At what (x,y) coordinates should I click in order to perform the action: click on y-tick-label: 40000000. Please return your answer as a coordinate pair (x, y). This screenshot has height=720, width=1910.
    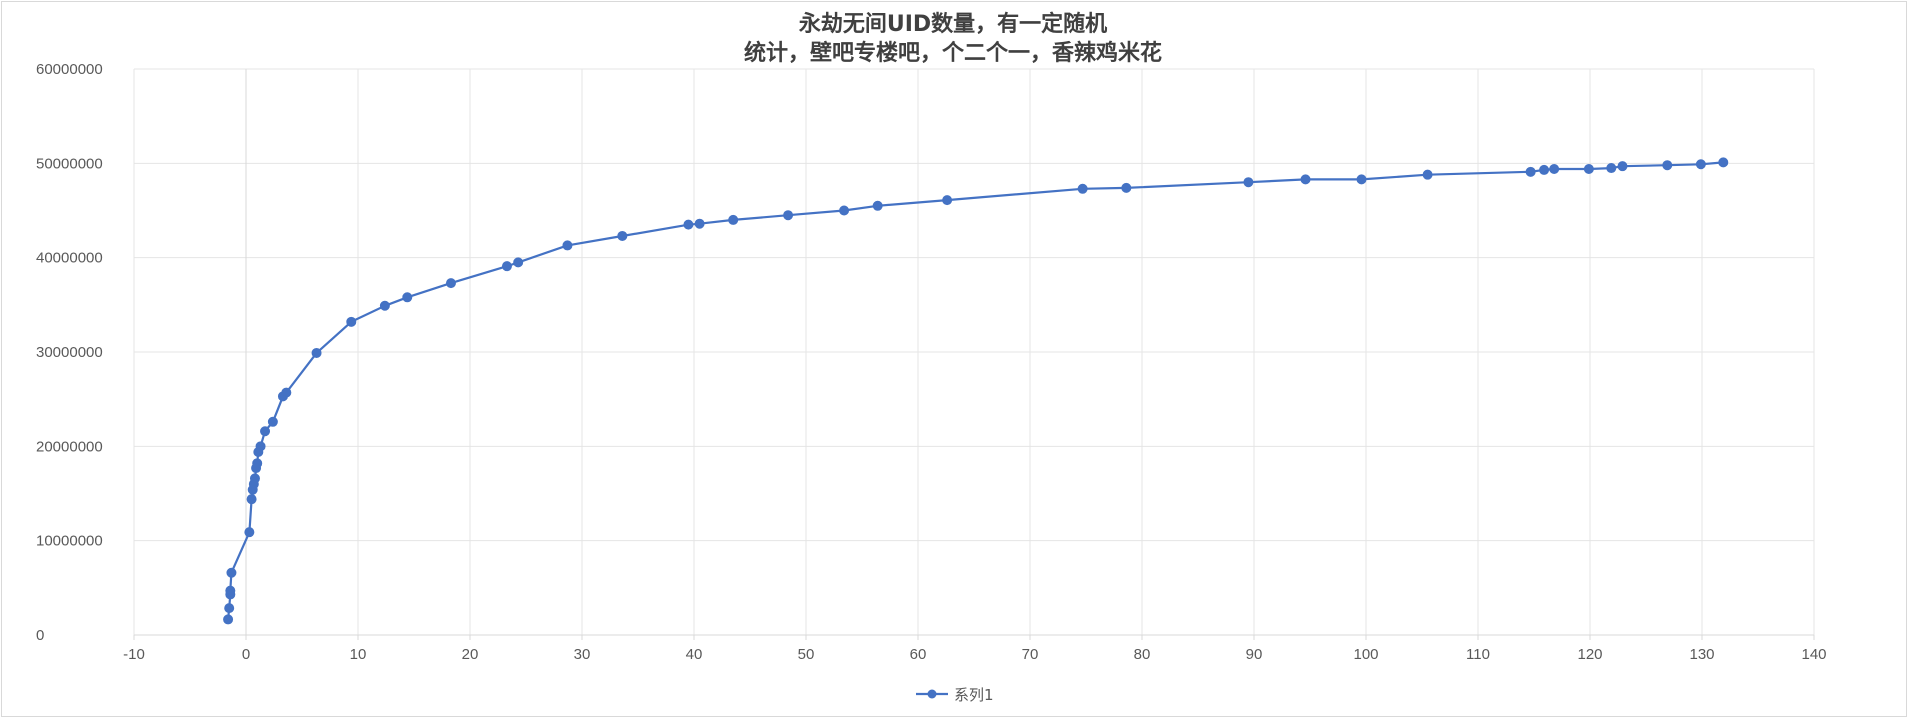
    Looking at the image, I should click on (69, 258).